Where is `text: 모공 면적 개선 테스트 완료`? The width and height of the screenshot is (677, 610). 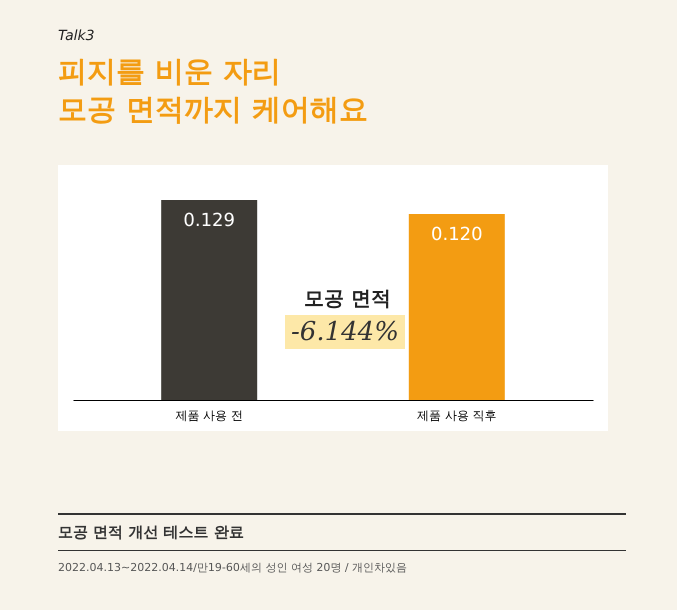 text: 모공 면적 개선 테스트 완료 is located at coordinates (342, 532).